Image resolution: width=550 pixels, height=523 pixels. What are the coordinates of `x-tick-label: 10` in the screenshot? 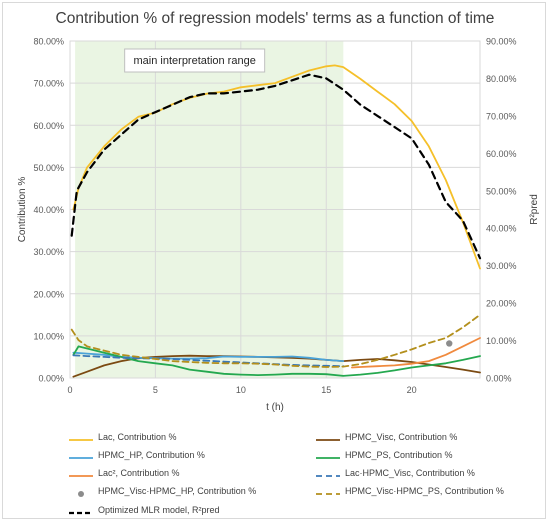 It's located at (241, 390).